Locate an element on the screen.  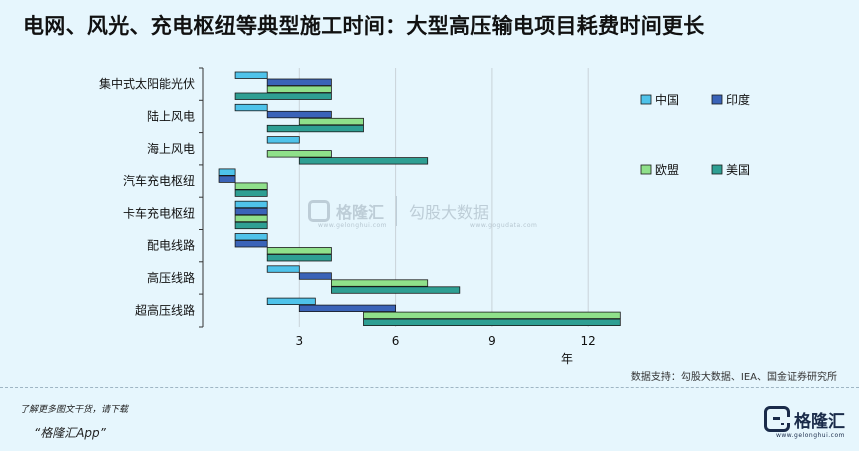
watermark: 格隆汇 勾股大数据 is located at coordinates (398, 211).